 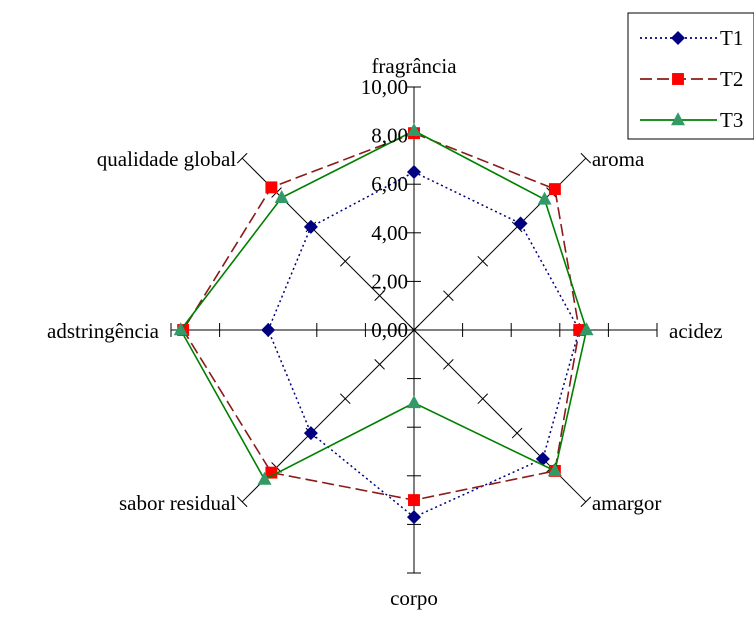 What do you see at coordinates (103, 331) in the screenshot?
I see `axis-label-adstringencia: adstringência` at bounding box center [103, 331].